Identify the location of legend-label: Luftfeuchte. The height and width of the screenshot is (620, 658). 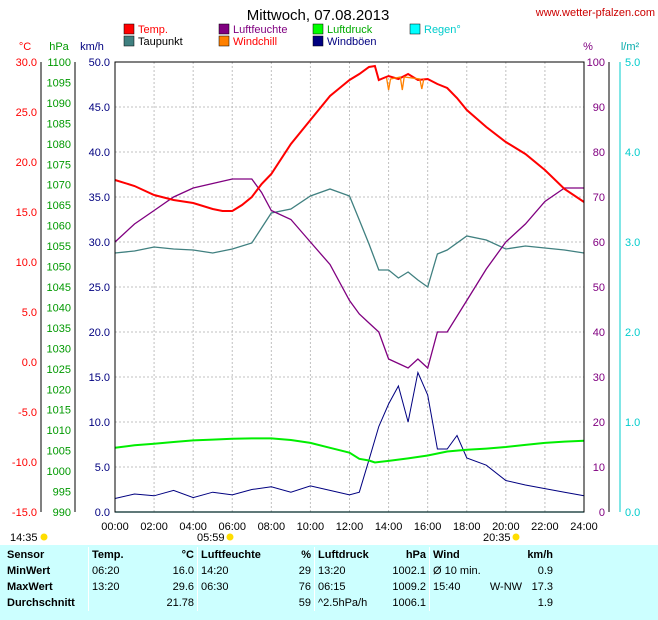
(260, 30).